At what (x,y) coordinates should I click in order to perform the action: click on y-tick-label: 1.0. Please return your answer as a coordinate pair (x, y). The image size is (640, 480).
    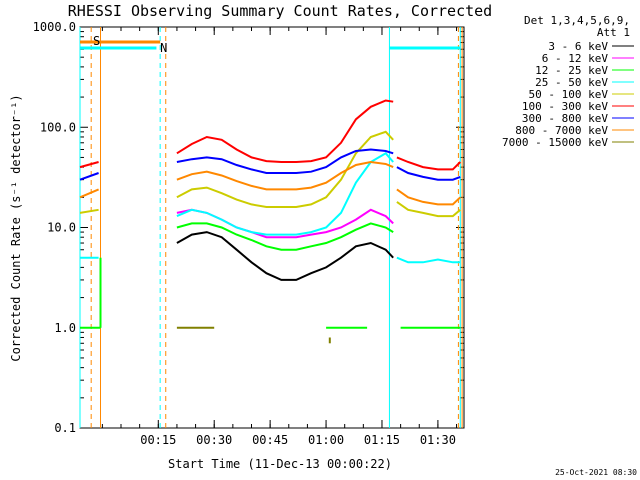
    Looking at the image, I should click on (65, 328).